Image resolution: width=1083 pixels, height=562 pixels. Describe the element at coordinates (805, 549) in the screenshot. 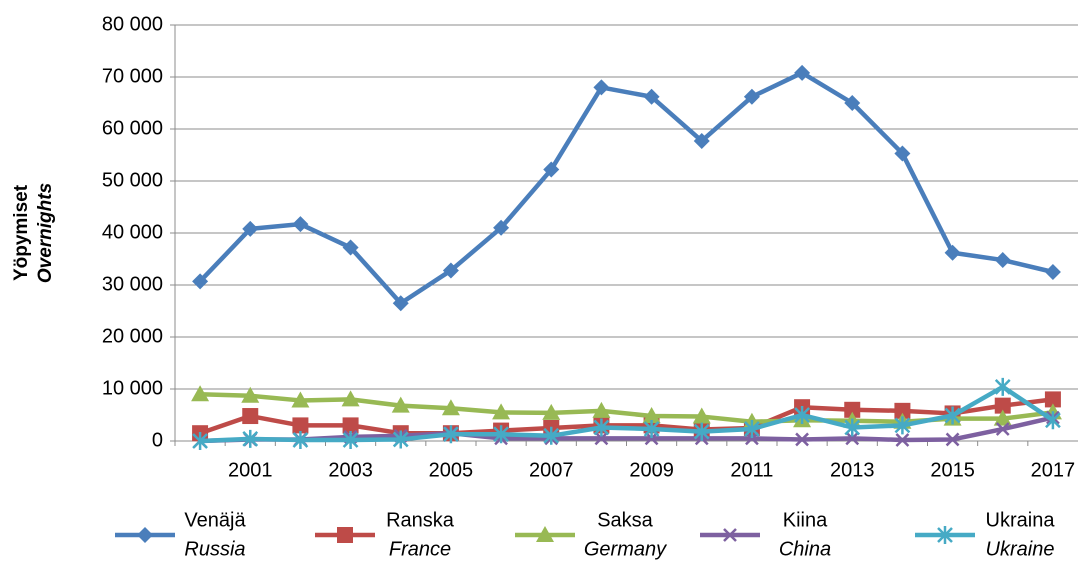

I see `legend-label-en: China` at that location.